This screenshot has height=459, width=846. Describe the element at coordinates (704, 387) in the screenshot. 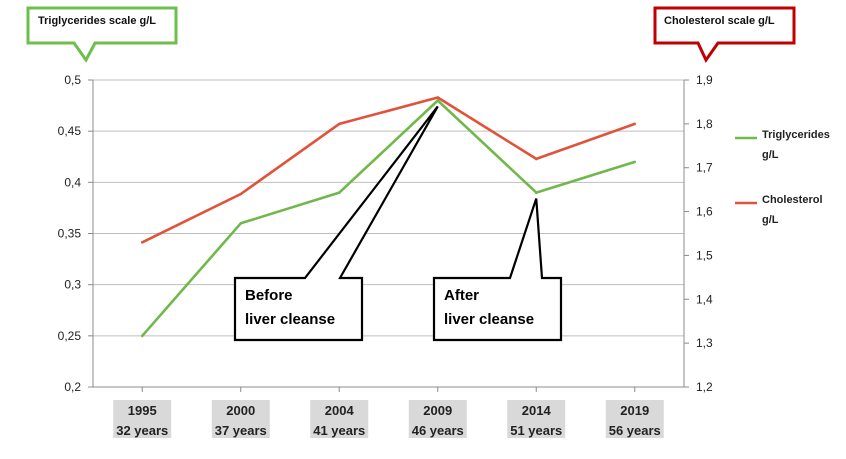

I see `right-tick-label: 1,2` at that location.